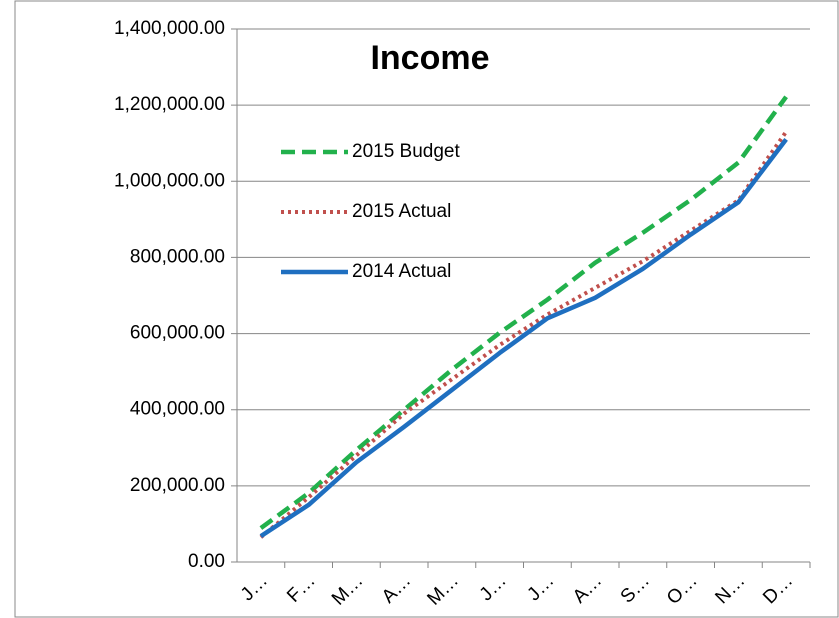 The image size is (839, 618). Describe the element at coordinates (206, 561) in the screenshot. I see `y-tick-label: 0.00` at that location.